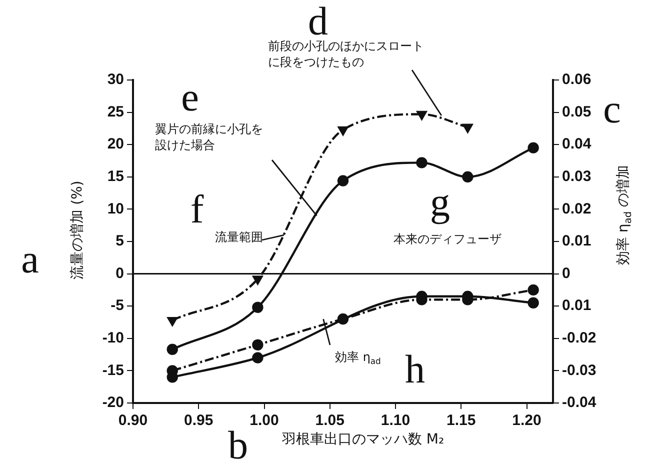  Describe the element at coordinates (120, 241) in the screenshot. I see `y-tick-label: 5` at that location.